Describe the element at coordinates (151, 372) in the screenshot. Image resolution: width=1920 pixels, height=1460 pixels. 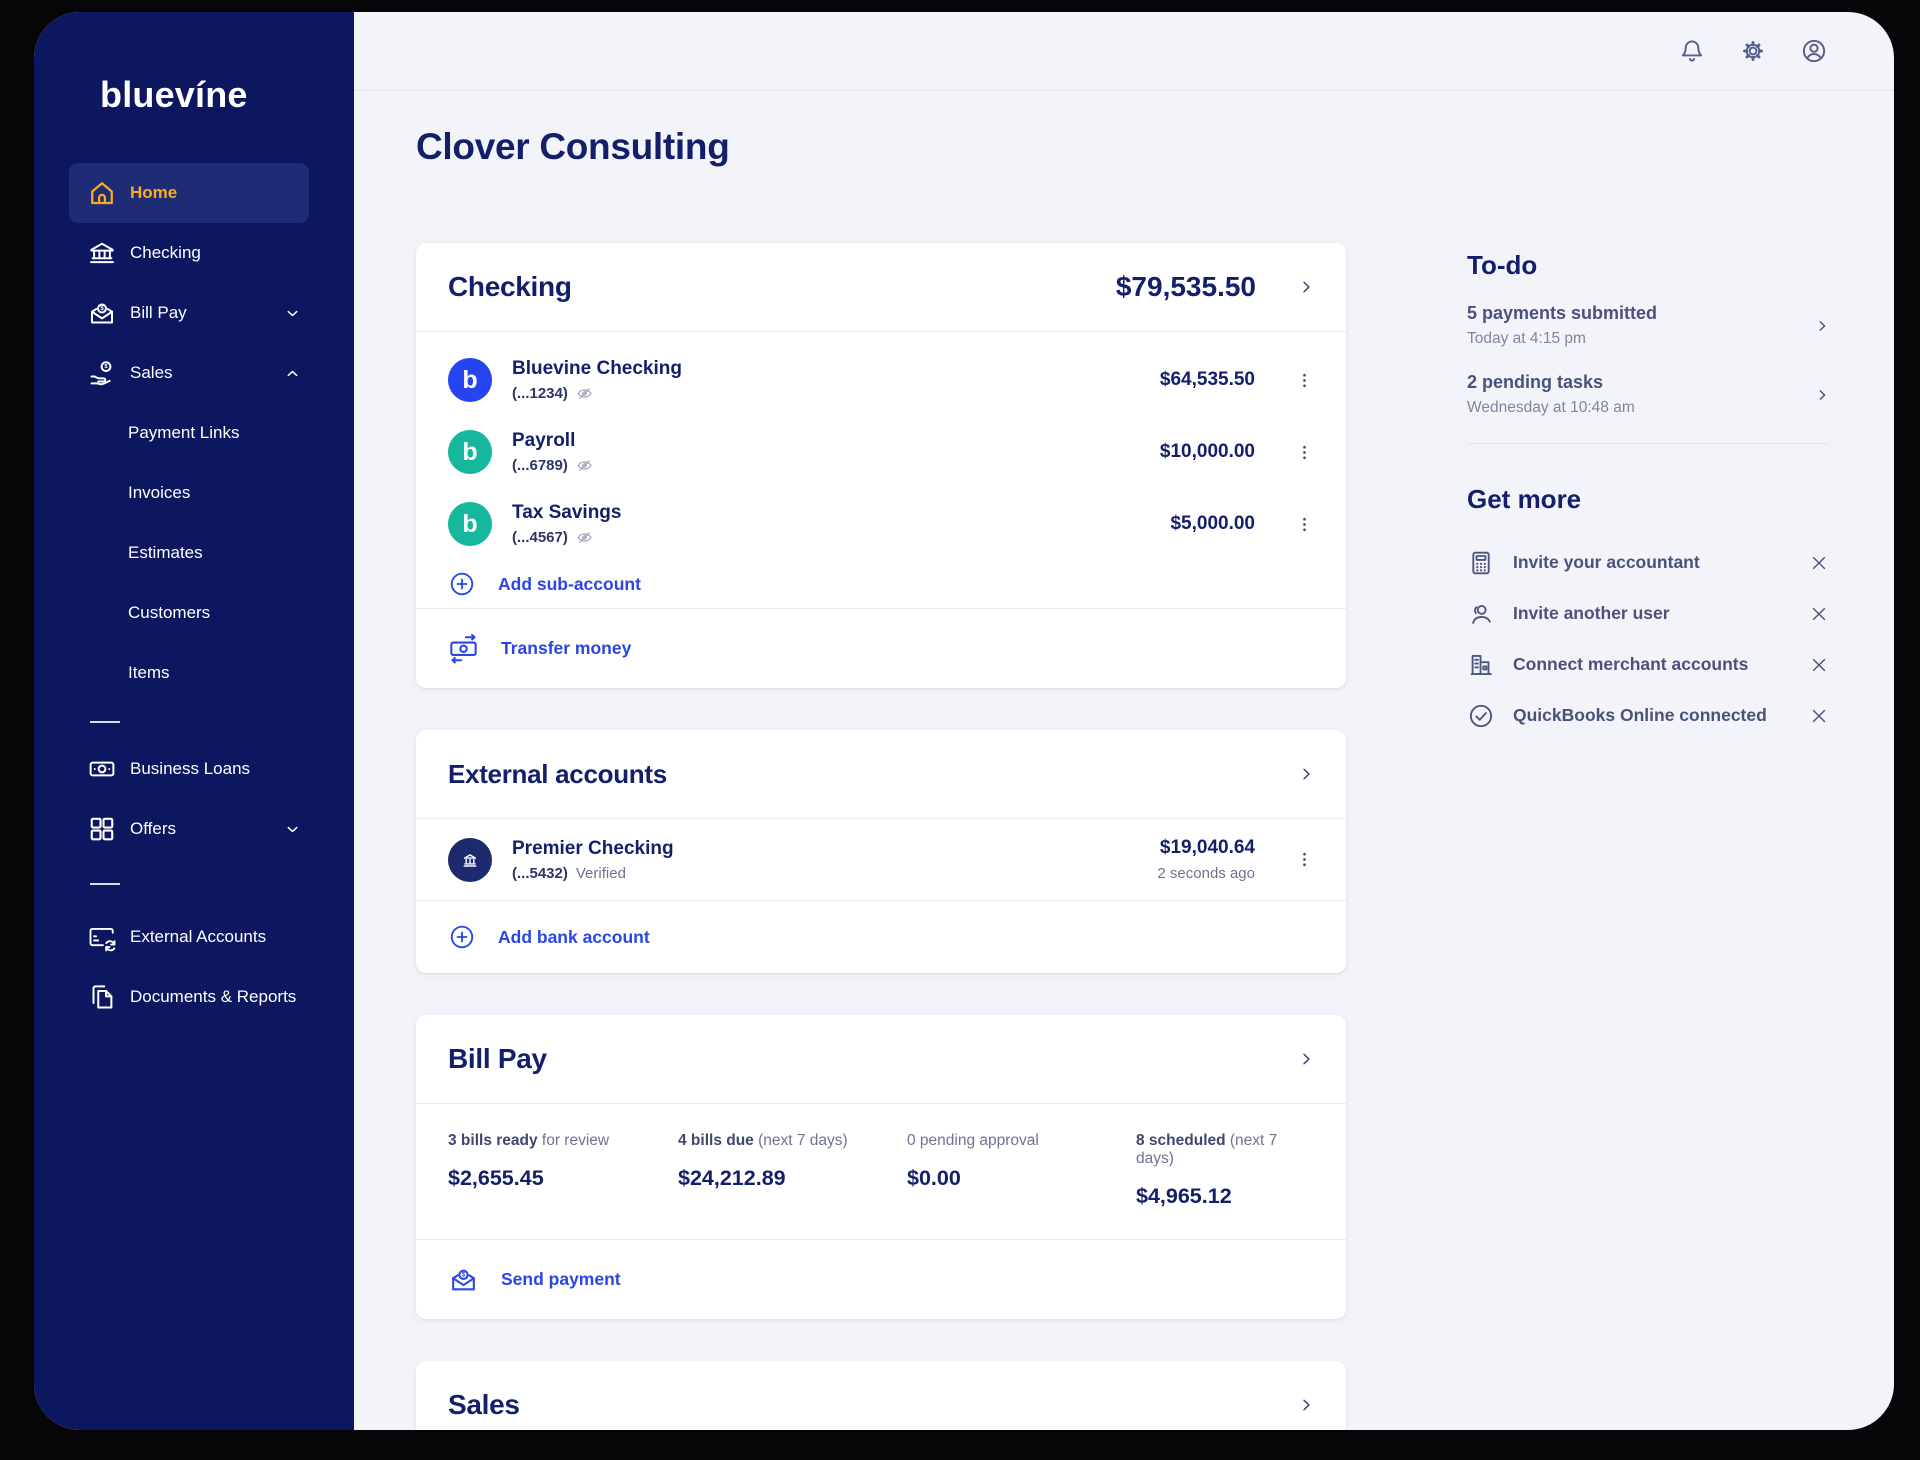
I see `sidebar-item-label: Sales` at that location.